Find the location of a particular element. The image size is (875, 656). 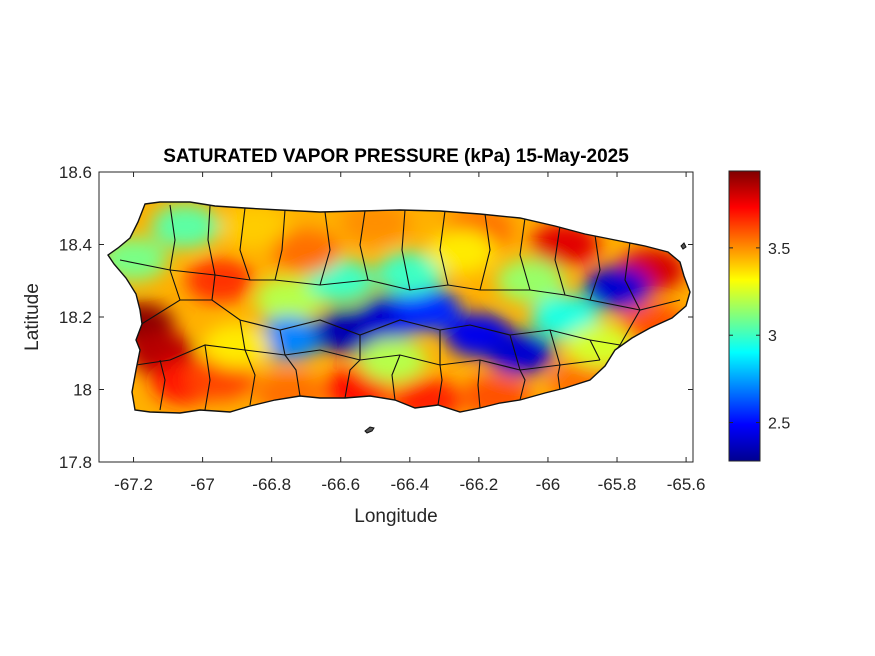

colorbar is located at coordinates (744, 316).